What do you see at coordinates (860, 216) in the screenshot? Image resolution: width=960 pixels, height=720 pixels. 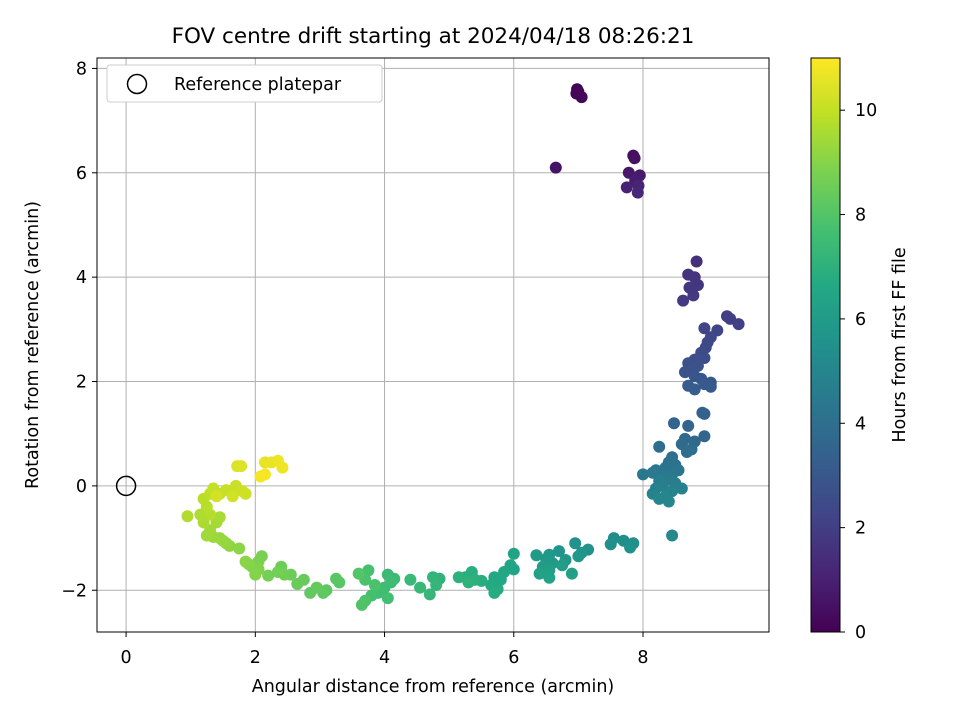 I see `colorbar-tick-label: 8` at bounding box center [860, 216].